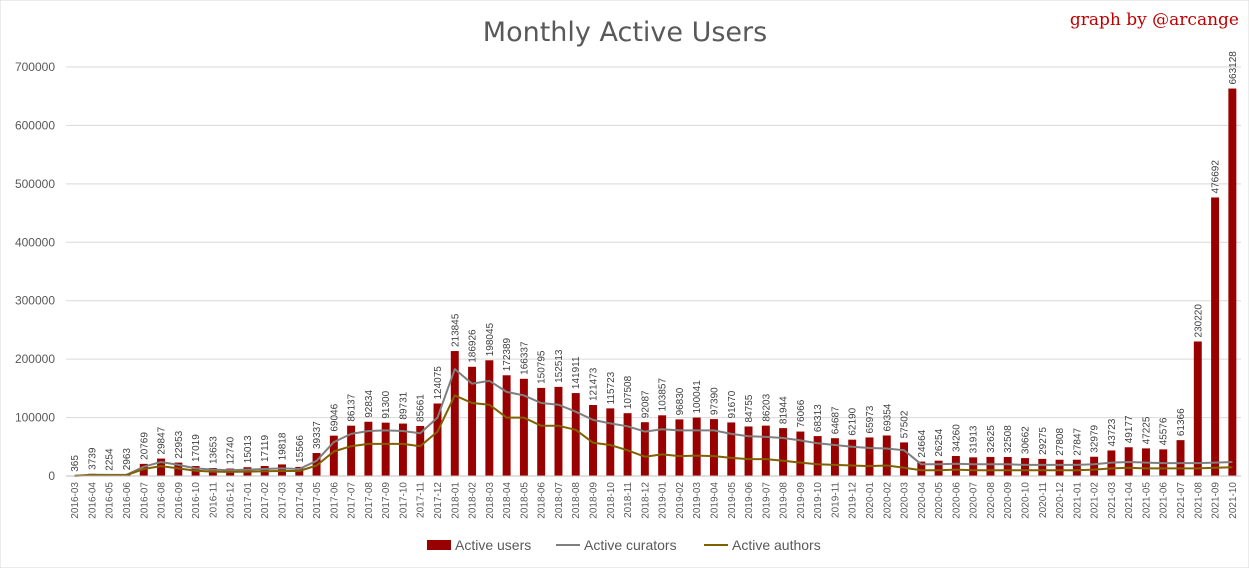 This screenshot has width=1249, height=568. What do you see at coordinates (144, 446) in the screenshot?
I see `data-label: 20769` at bounding box center [144, 446].